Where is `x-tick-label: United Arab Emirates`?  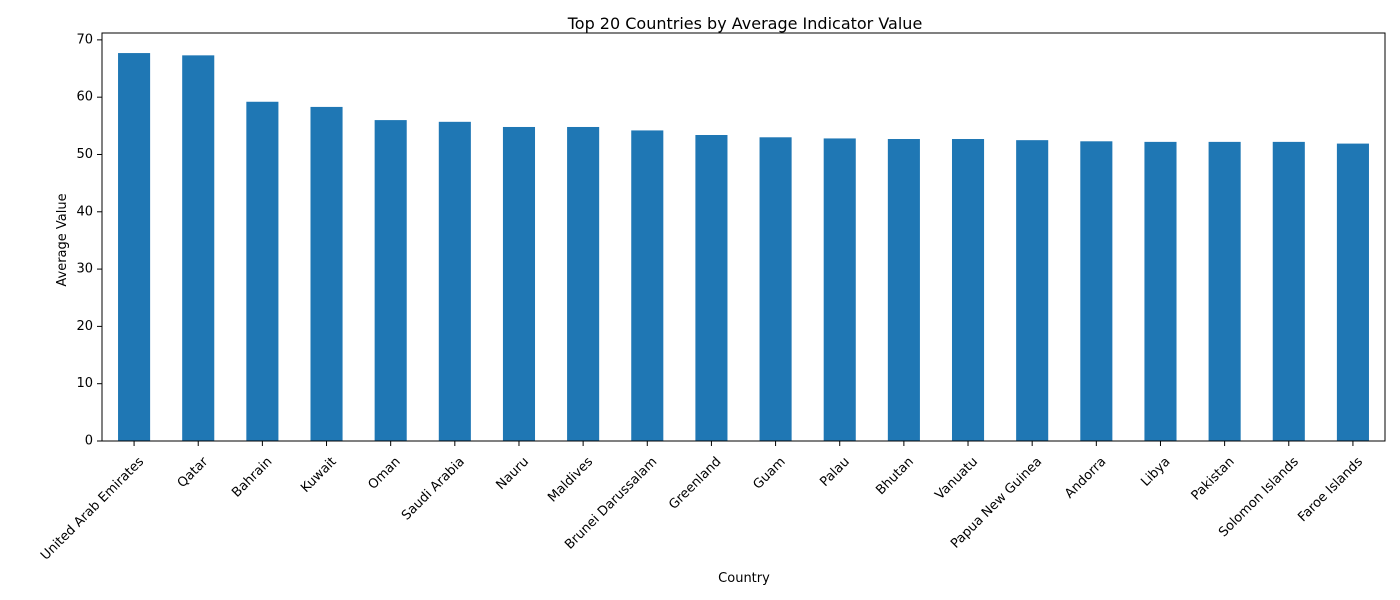 x-tick-label: United Arab Emirates is located at coordinates (92, 508).